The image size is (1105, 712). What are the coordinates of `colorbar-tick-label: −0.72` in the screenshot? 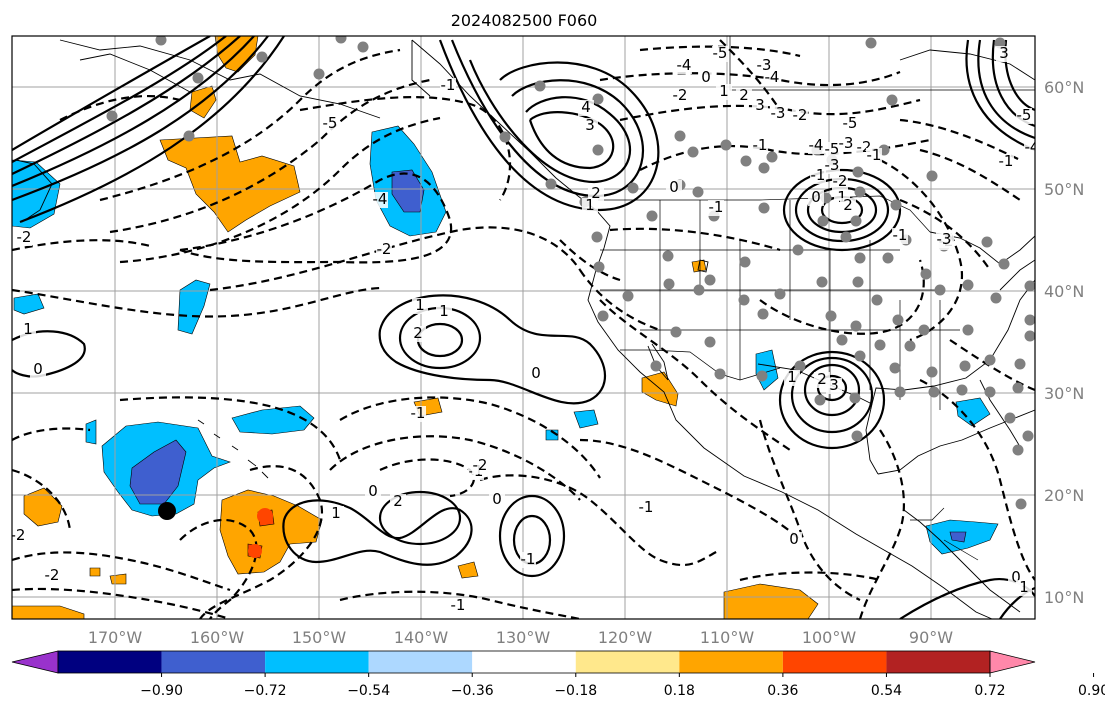 It's located at (265, 691).